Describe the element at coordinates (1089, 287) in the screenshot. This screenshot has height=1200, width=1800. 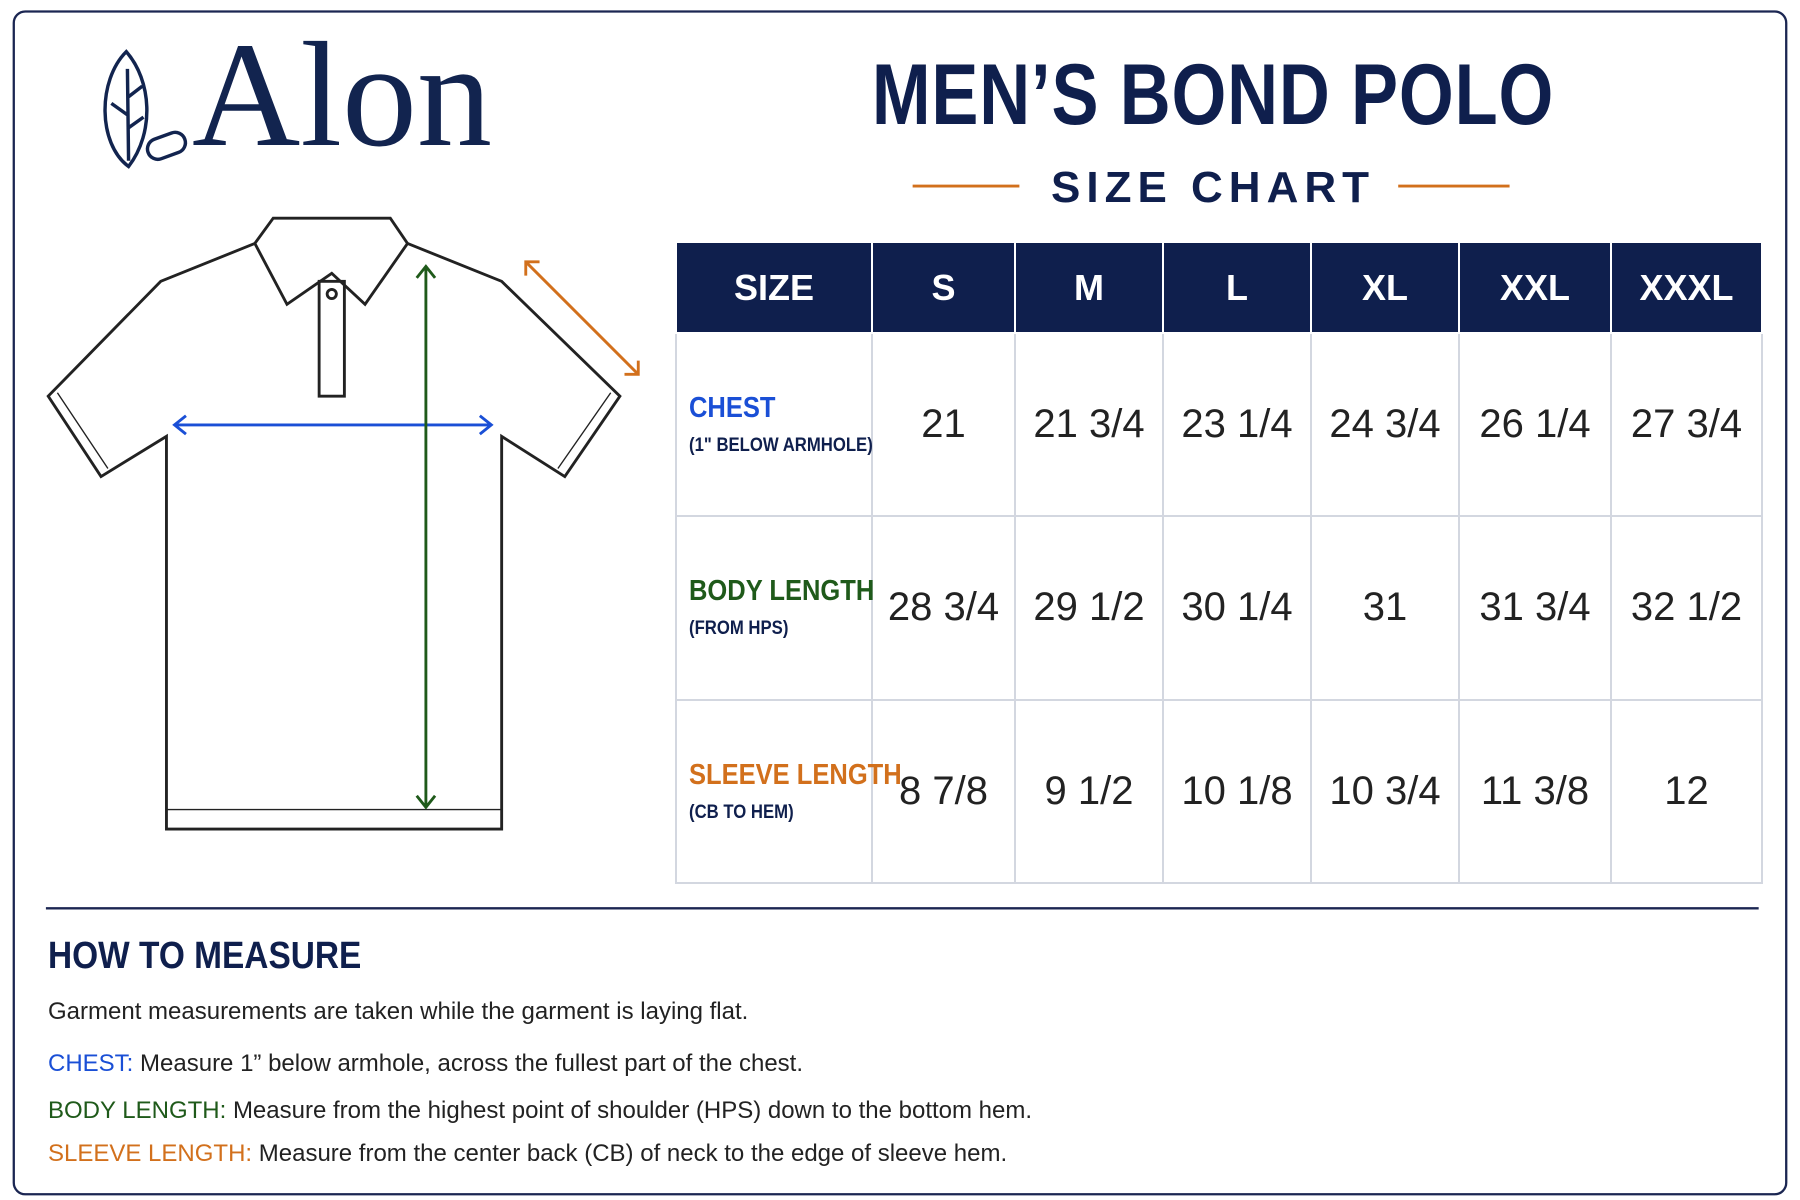
I see `header-cell: M` at that location.